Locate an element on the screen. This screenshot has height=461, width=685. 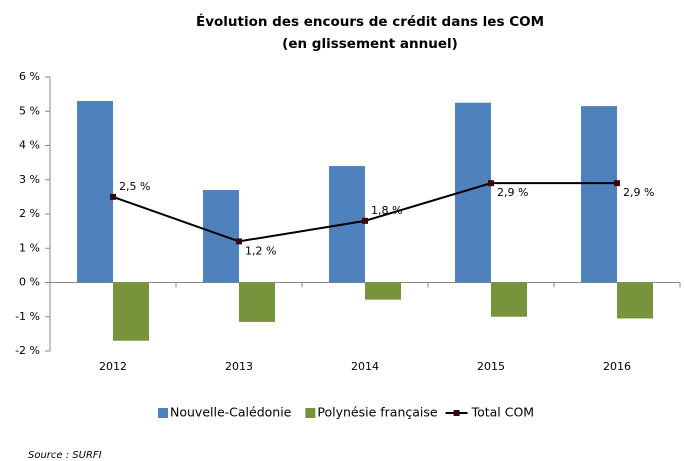
y-tick-label: 2 % is located at coordinates (29, 213).